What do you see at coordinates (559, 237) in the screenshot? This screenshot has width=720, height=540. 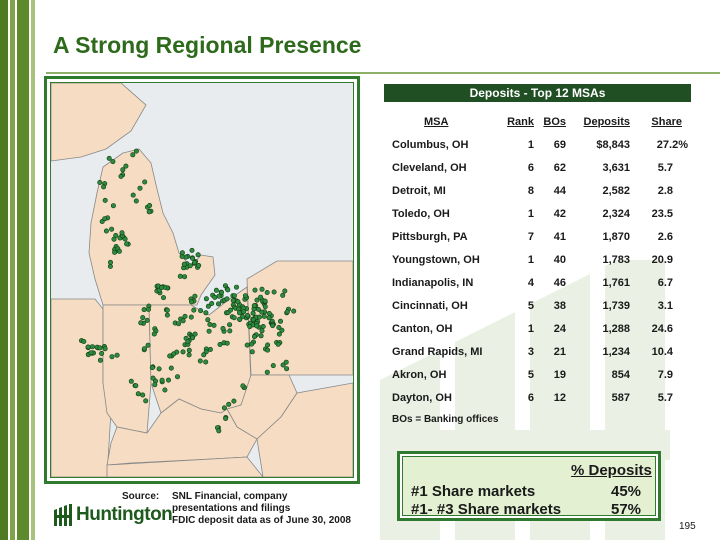 I see `cell-bos: 41` at bounding box center [559, 237].